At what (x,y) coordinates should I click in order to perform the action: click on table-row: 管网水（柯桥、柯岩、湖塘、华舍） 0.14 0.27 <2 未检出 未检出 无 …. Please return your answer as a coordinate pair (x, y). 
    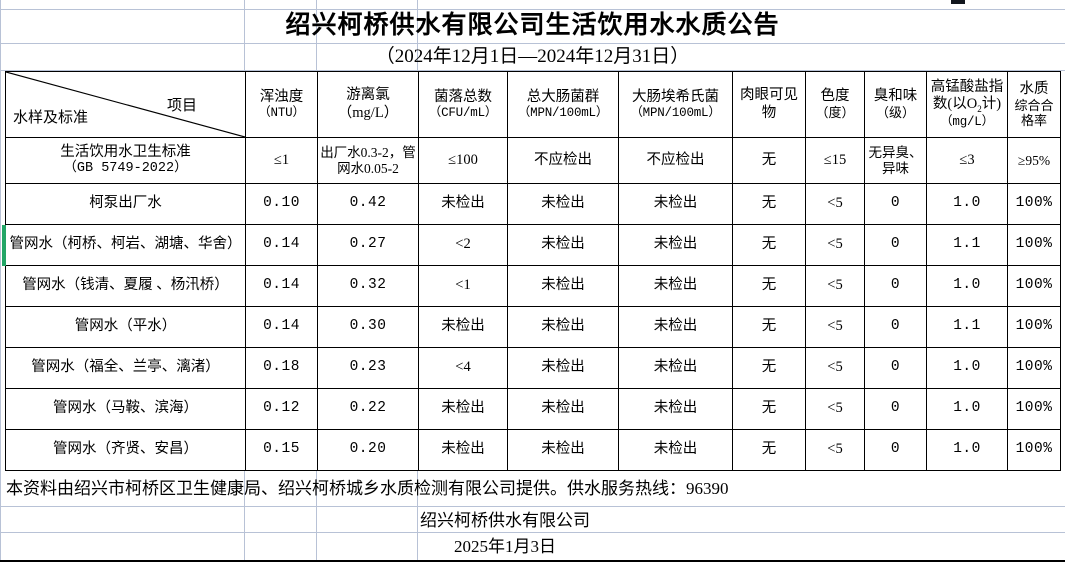
    Looking at the image, I should click on (533, 245).